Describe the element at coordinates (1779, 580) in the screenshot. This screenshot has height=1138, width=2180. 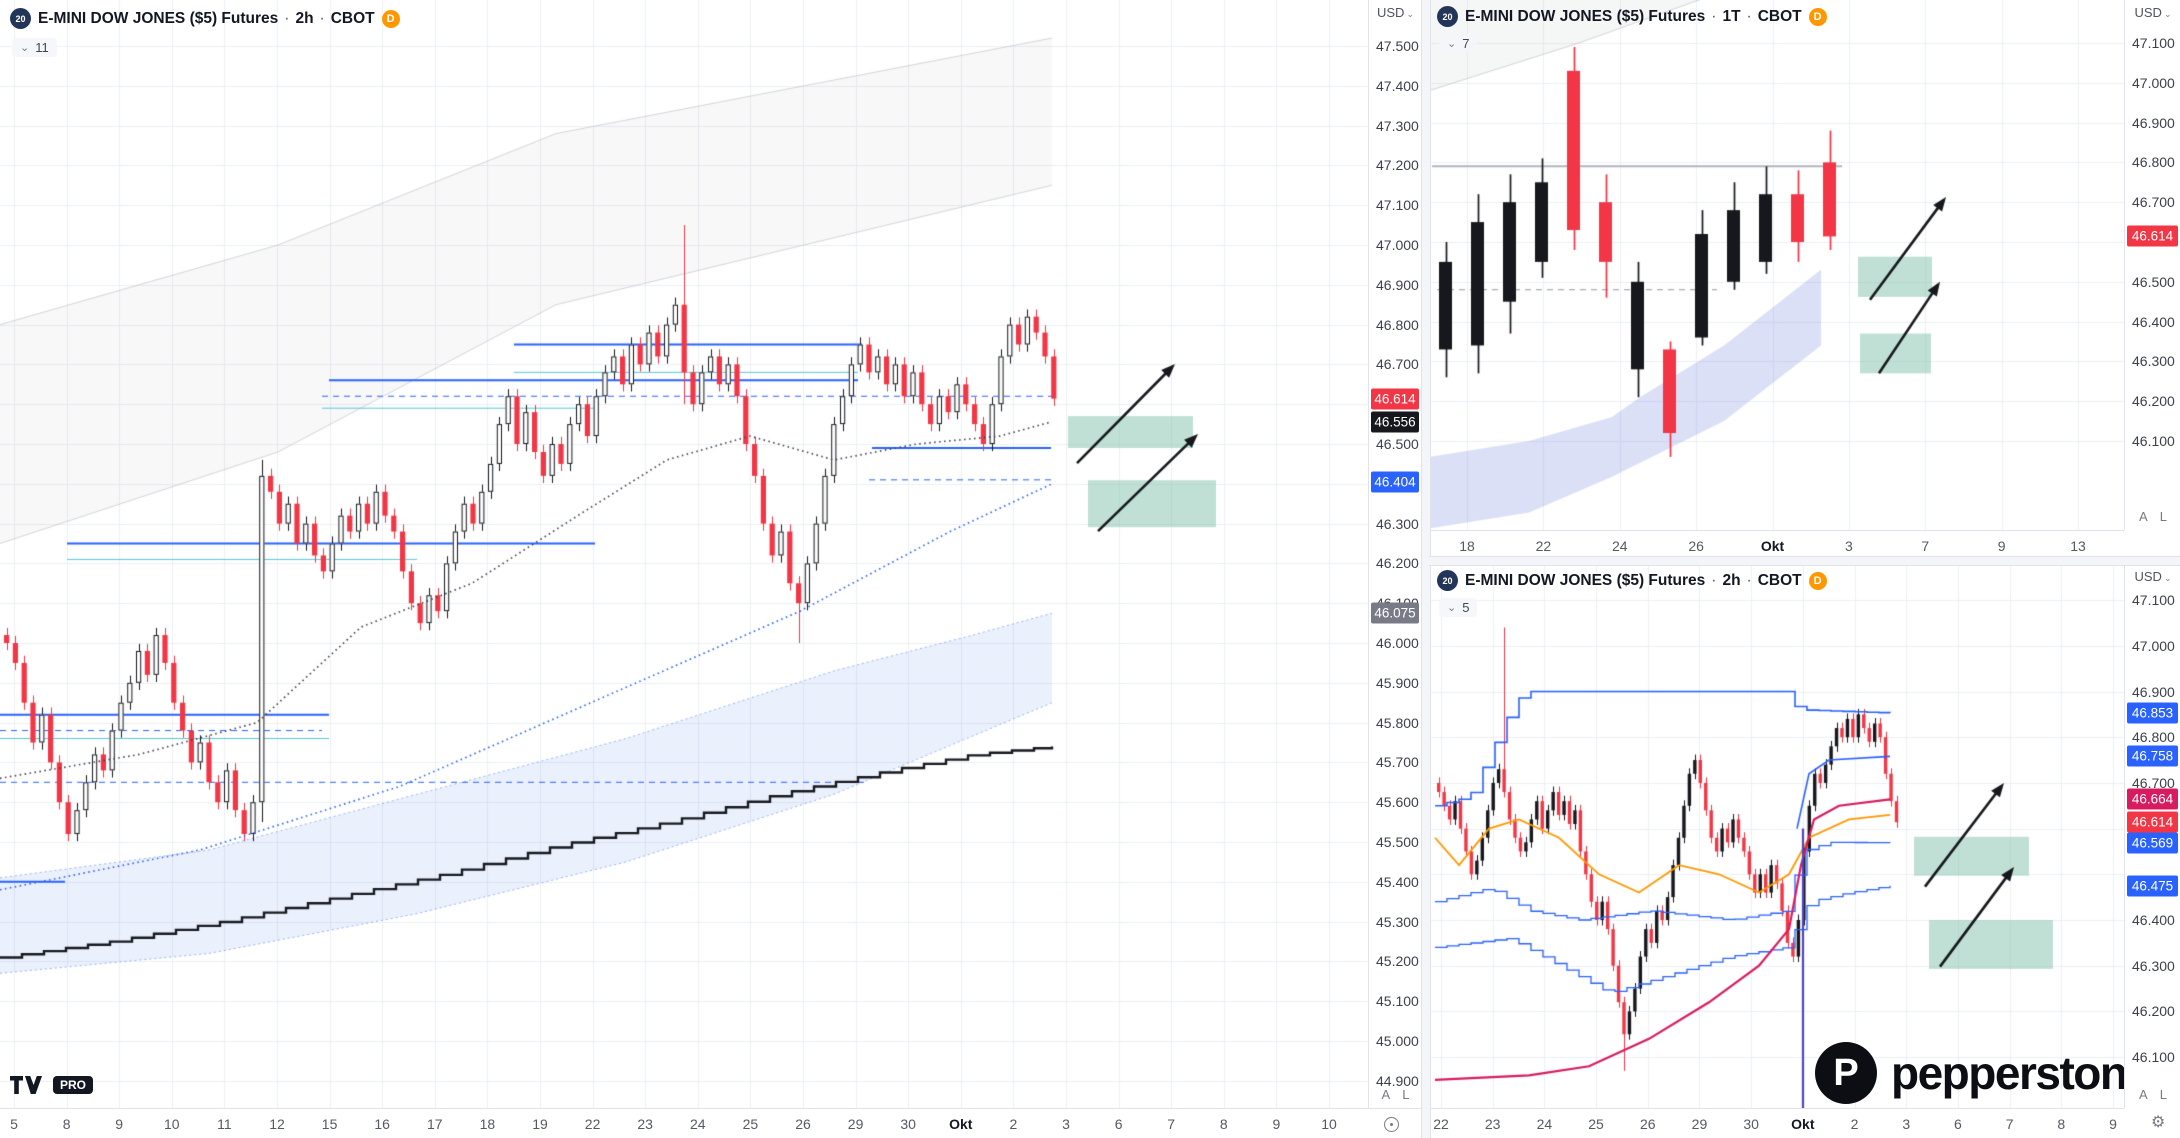
I see `exchange-label: CBOT` at that location.